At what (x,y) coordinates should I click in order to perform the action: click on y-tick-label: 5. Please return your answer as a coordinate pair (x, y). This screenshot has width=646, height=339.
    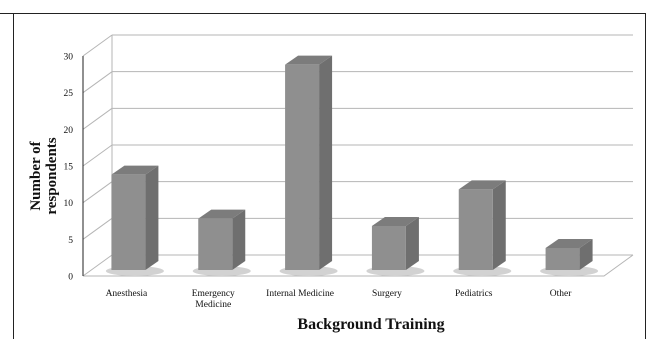
    Looking at the image, I should click on (70, 241).